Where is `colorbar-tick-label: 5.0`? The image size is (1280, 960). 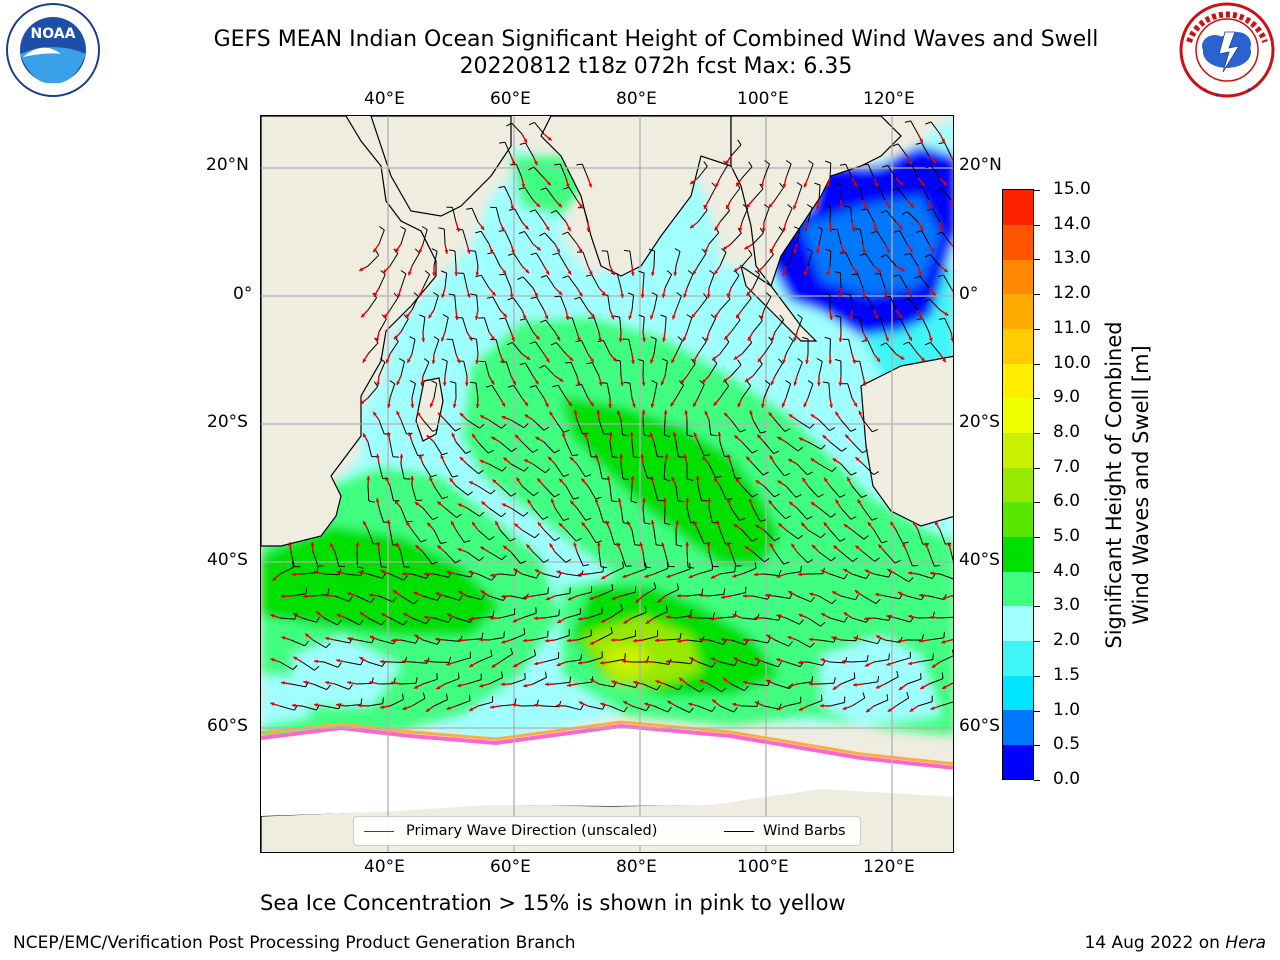 colorbar-tick-label: 5.0 is located at coordinates (1067, 536).